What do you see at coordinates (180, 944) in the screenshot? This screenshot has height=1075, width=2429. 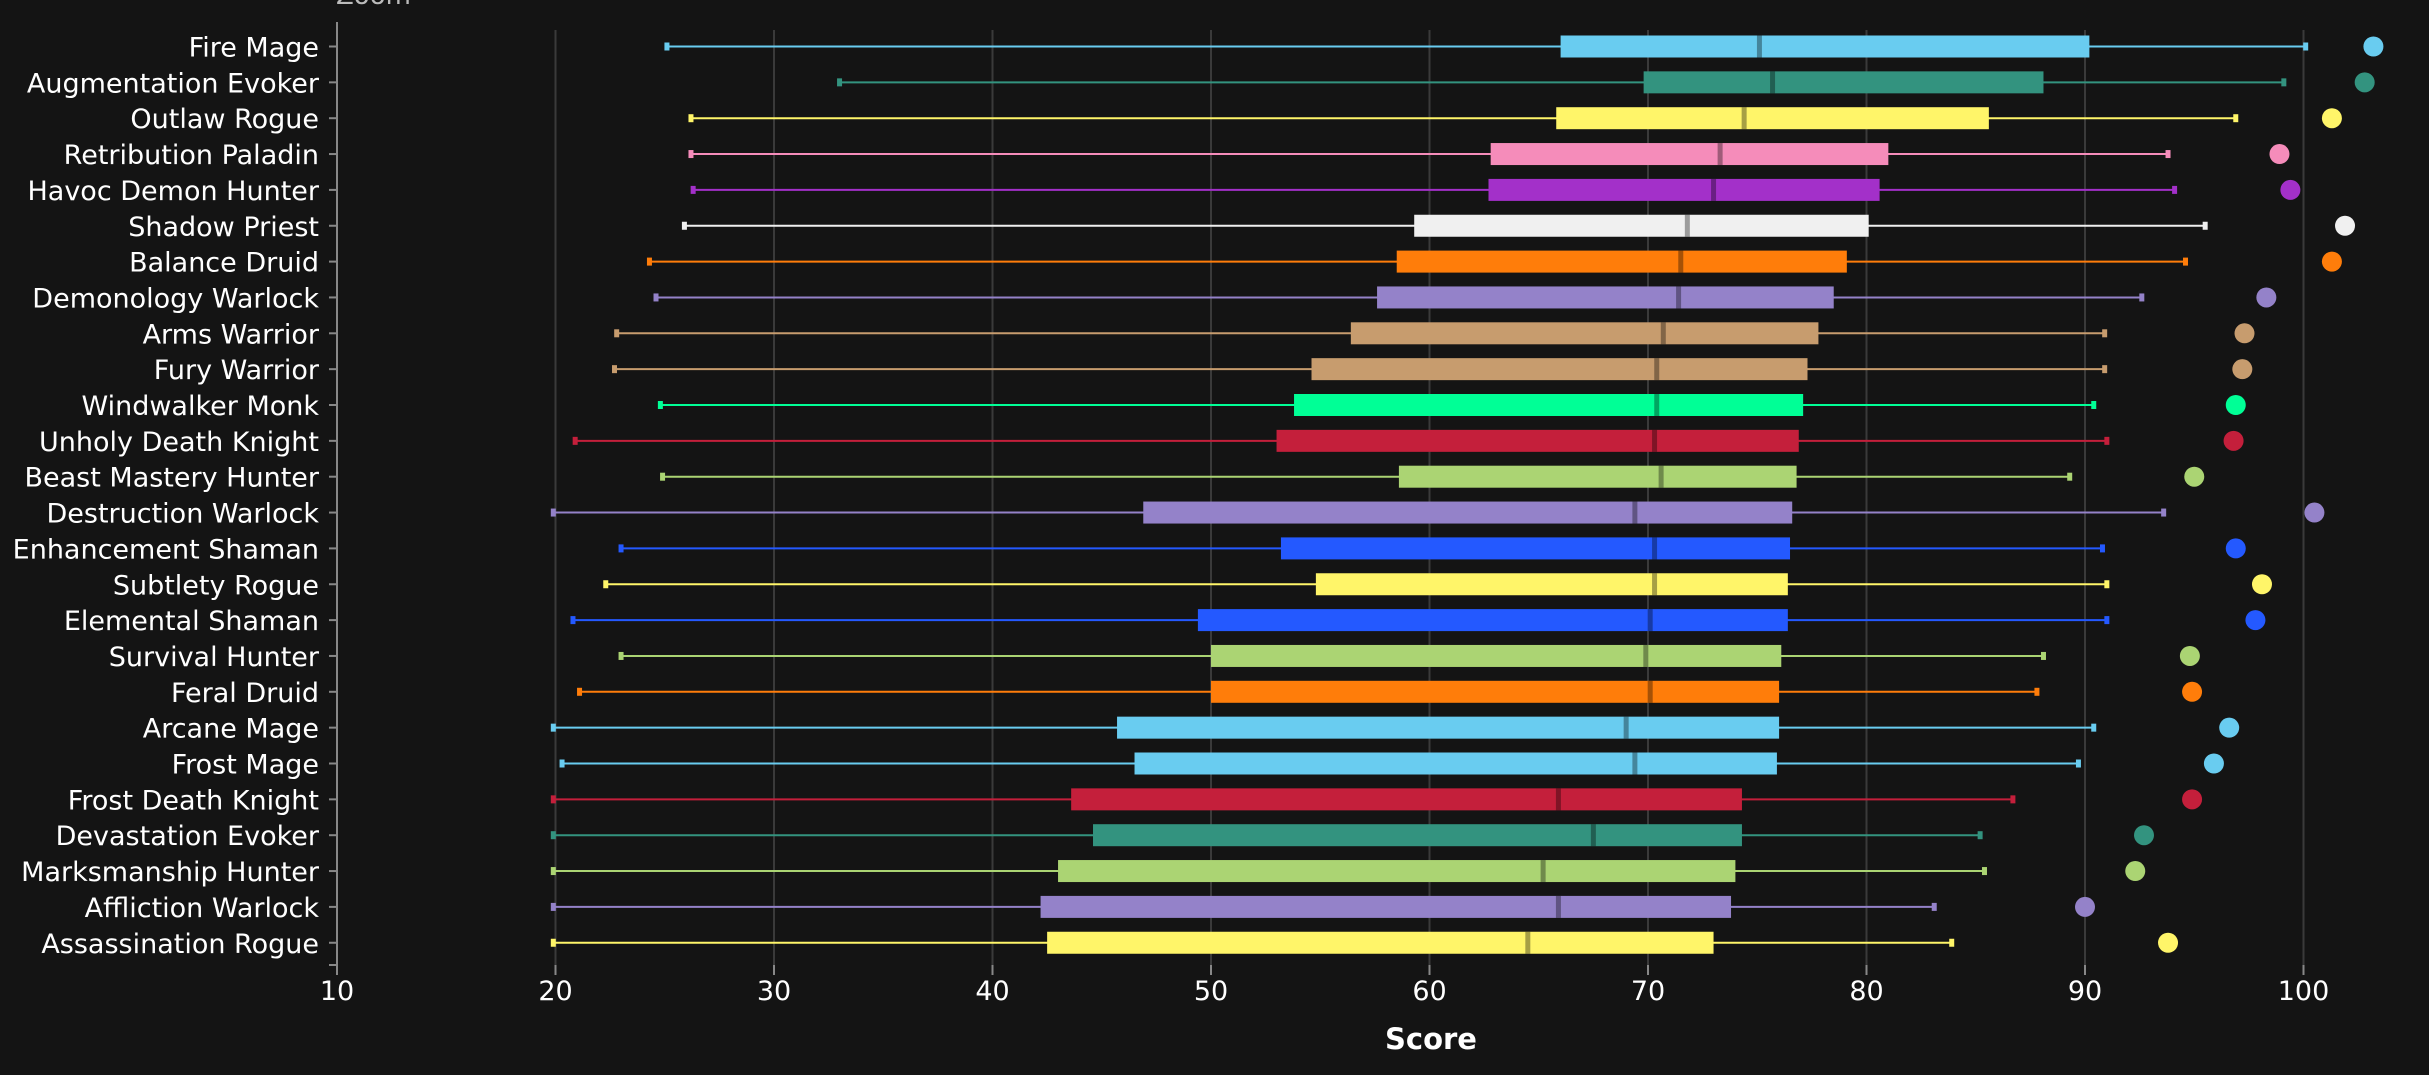 I see `y-tick-label: Assassination Rogue` at bounding box center [180, 944].